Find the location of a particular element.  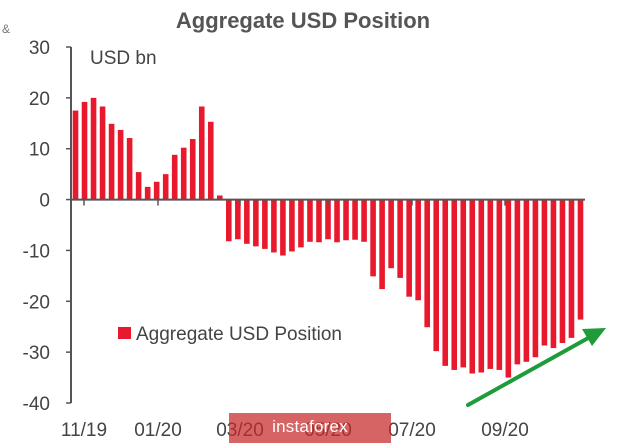

y-tick-label: -10 is located at coordinates (36, 251).